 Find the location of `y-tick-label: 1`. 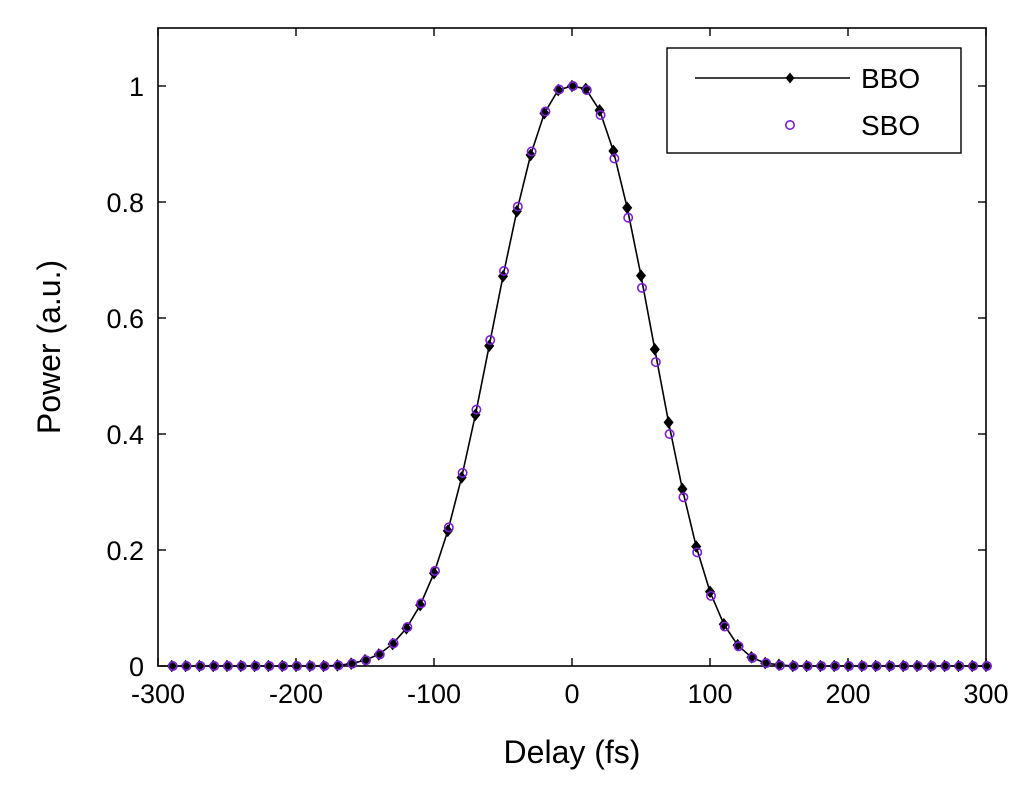

y-tick-label: 1 is located at coordinates (136, 87).